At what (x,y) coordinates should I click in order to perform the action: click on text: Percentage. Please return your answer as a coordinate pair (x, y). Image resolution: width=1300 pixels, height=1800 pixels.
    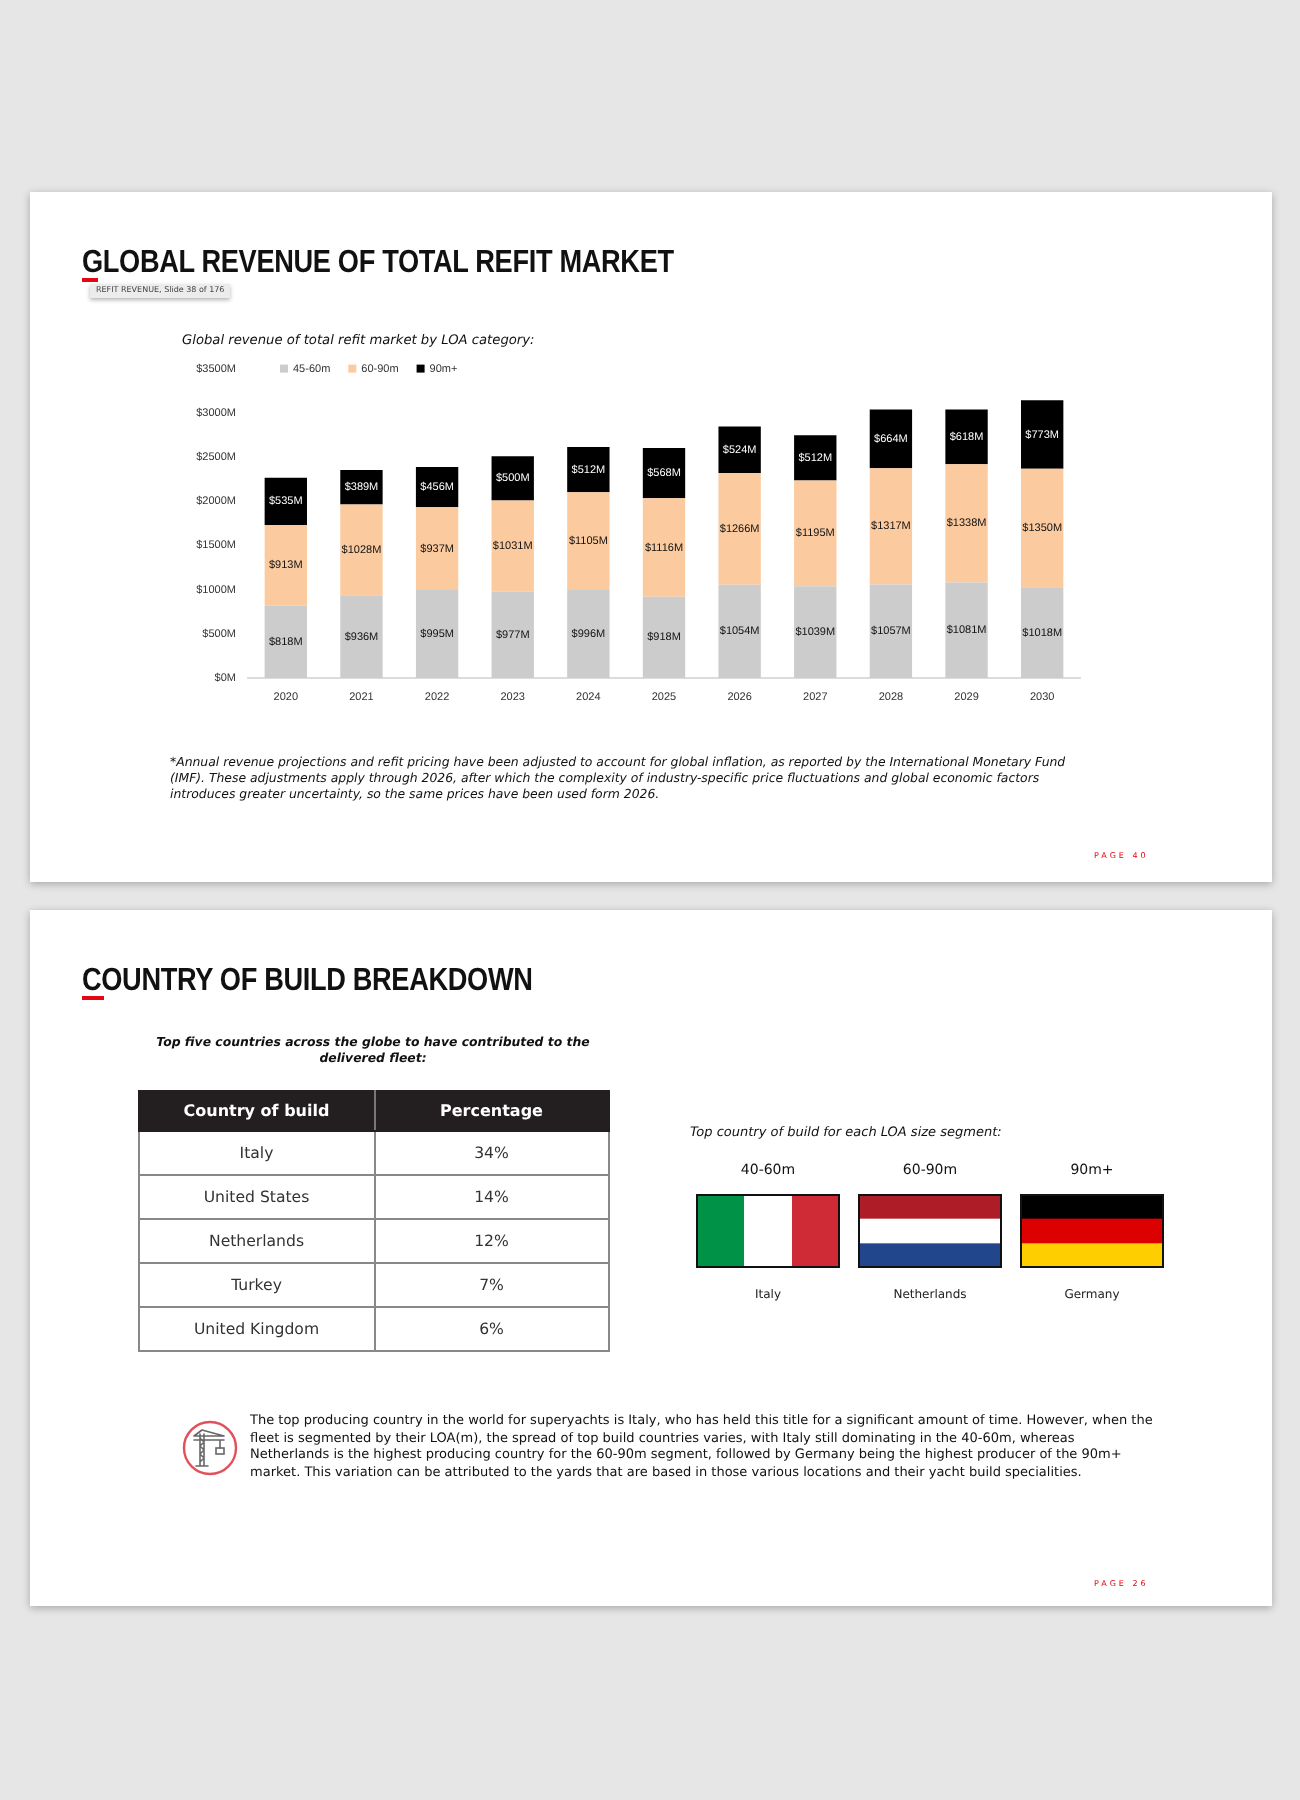
    Looking at the image, I should click on (491, 1111).